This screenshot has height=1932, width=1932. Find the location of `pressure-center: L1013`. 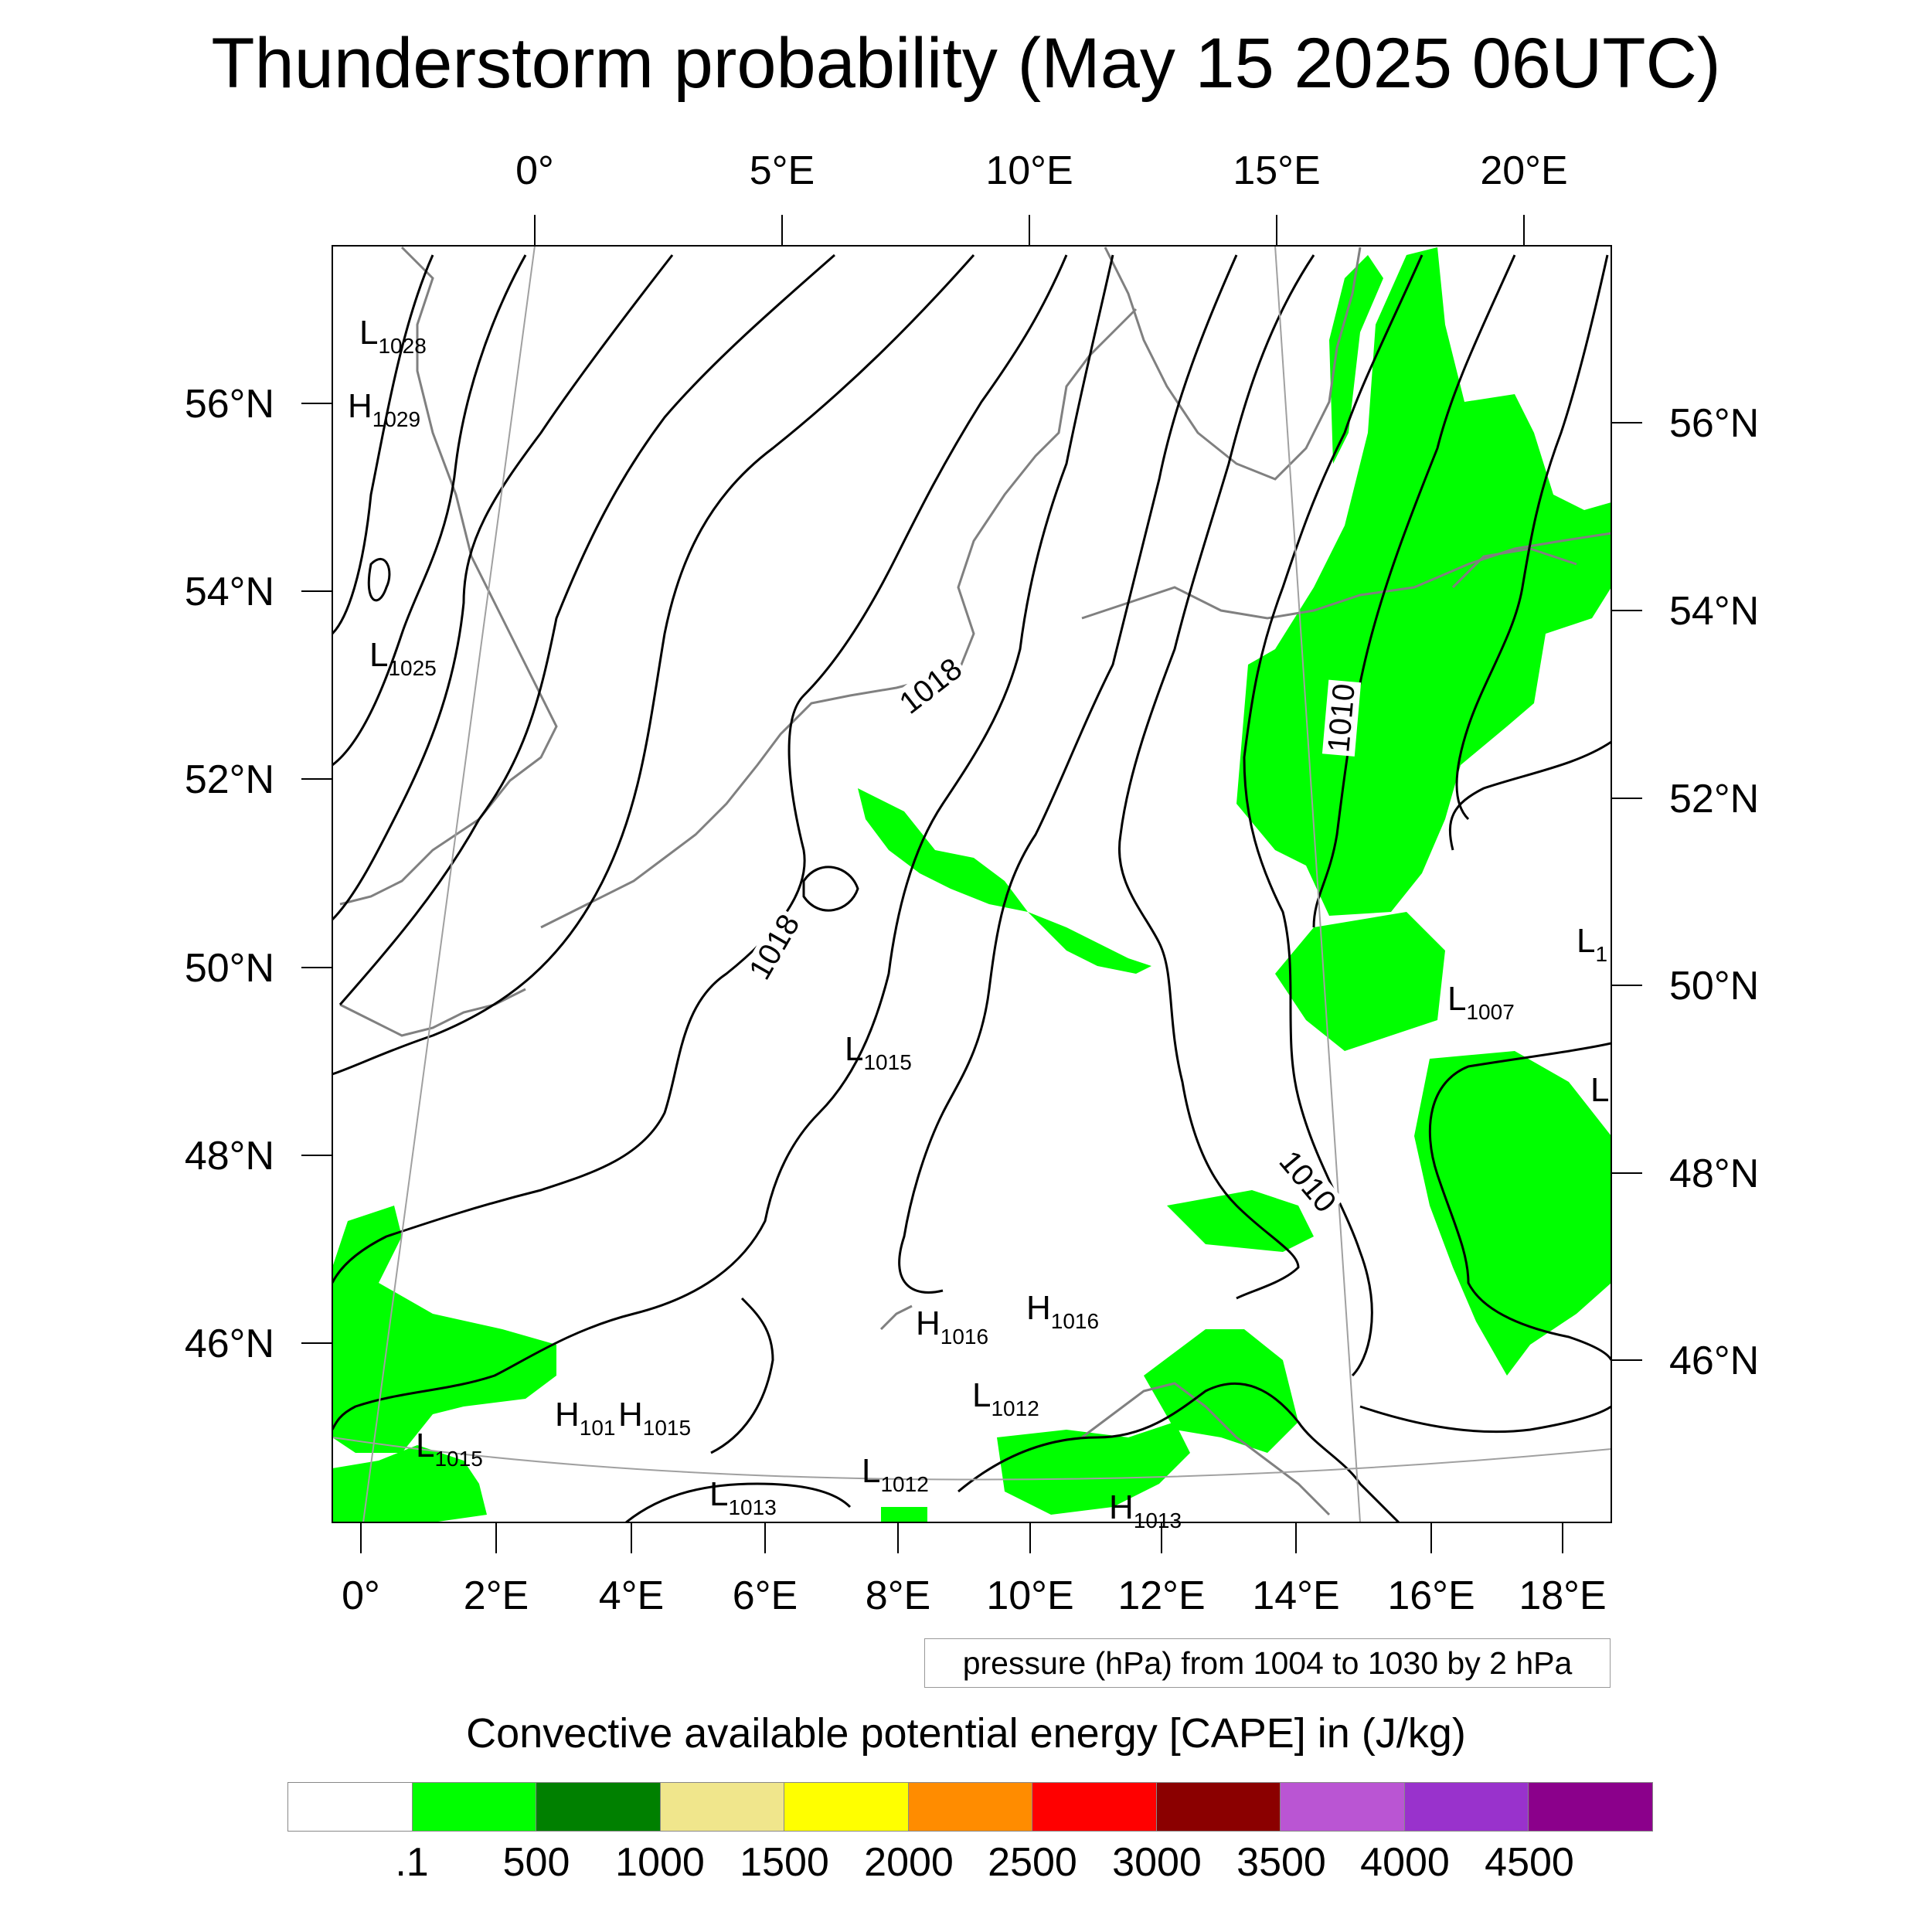

pressure-center: L1013 is located at coordinates (743, 1497).